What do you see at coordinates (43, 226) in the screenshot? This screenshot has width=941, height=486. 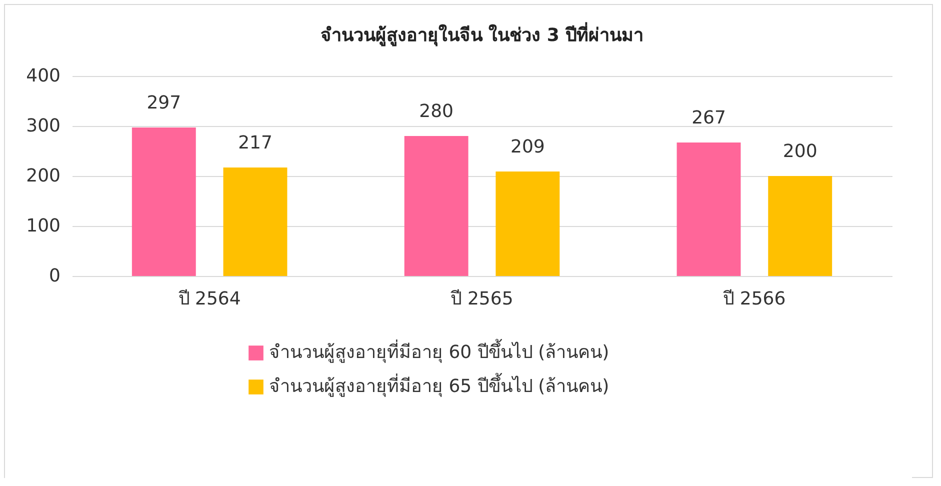 I see `y-tick-label: 100` at bounding box center [43, 226].